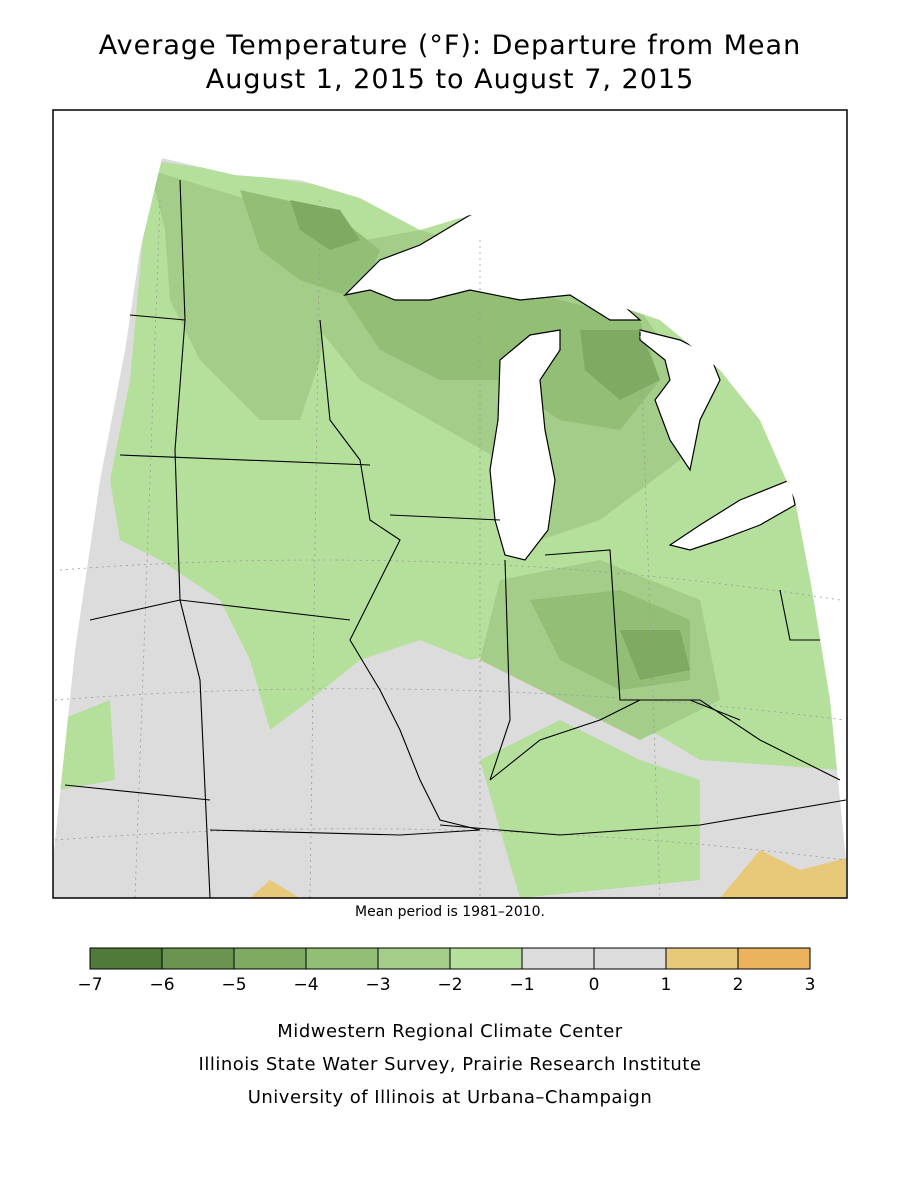  I want to click on legend-ticks: −7 −6 −5 −4 −3 −2 −1 0 1 2 3, so click(446, 985).